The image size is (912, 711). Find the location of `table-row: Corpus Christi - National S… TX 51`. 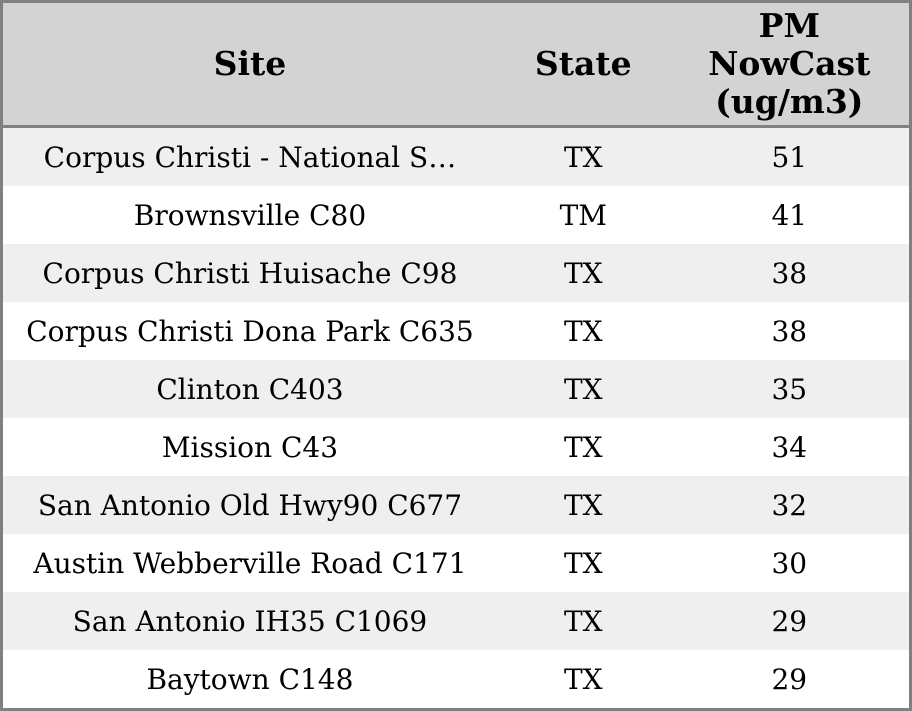

table-row: Corpus Christi - National S… TX 51 is located at coordinates (456, 156).